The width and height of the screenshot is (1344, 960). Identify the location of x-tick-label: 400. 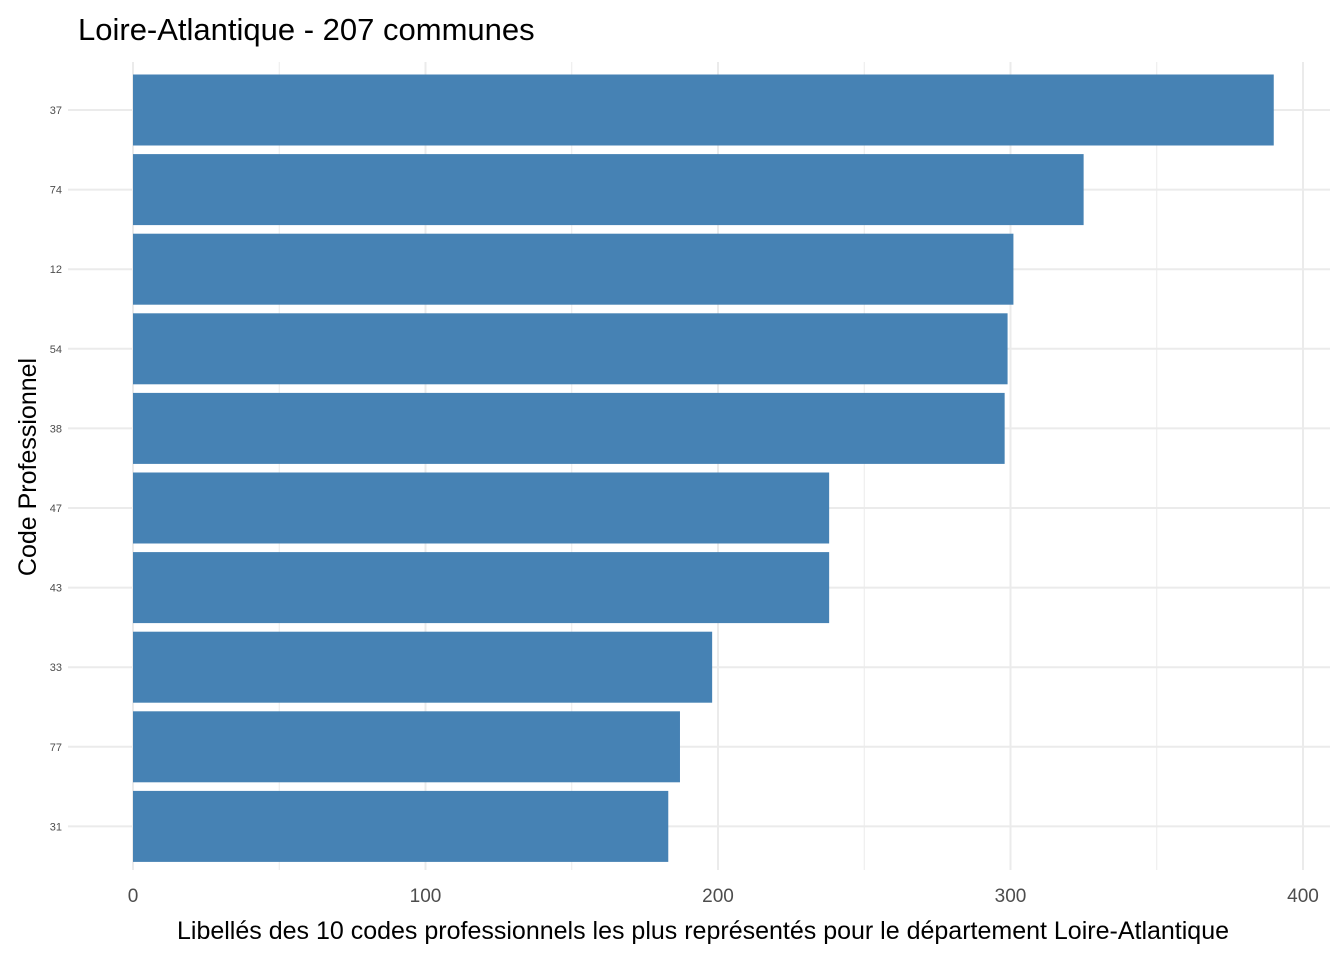
(1303, 896).